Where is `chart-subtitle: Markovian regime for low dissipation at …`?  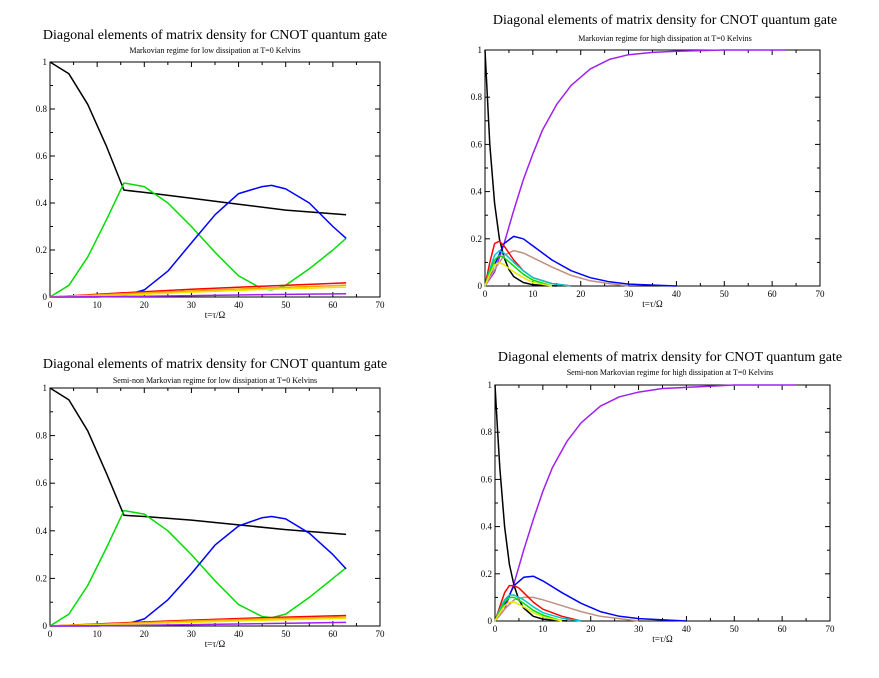
chart-subtitle: Markovian regime for low dissipation at … is located at coordinates (215, 50).